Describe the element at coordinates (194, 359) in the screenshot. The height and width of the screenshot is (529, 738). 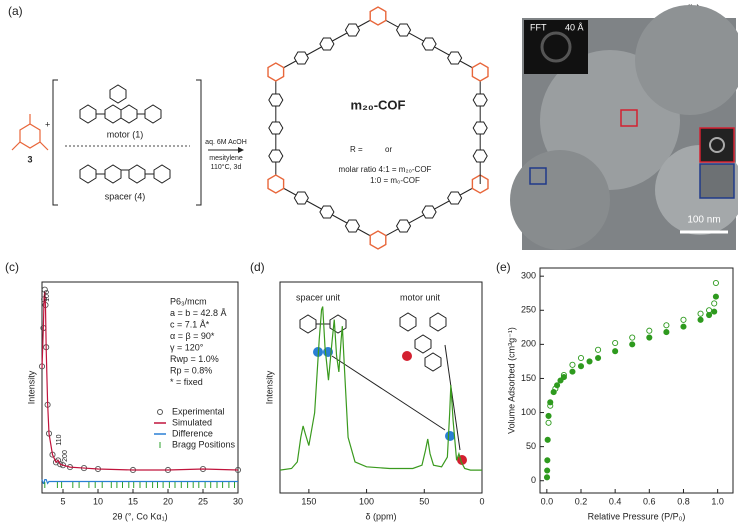
I see `fit-parameter: Rwp = 1.0%` at that location.